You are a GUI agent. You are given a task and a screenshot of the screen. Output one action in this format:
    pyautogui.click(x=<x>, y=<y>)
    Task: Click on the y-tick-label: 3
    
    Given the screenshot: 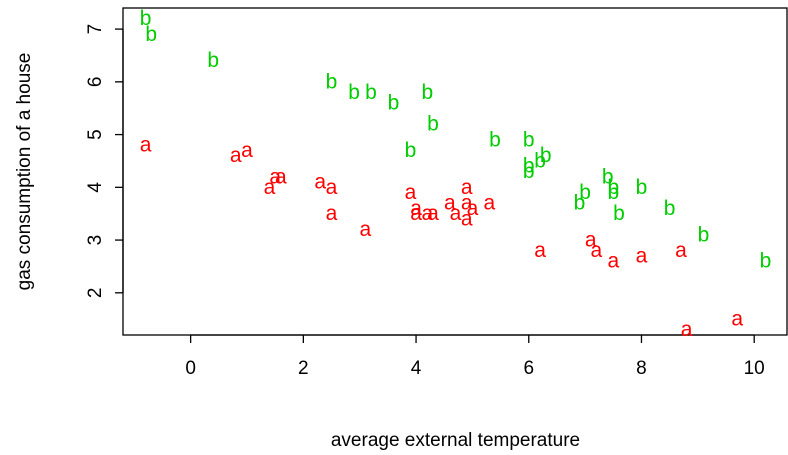 What is the action you would take?
    pyautogui.click(x=95, y=240)
    